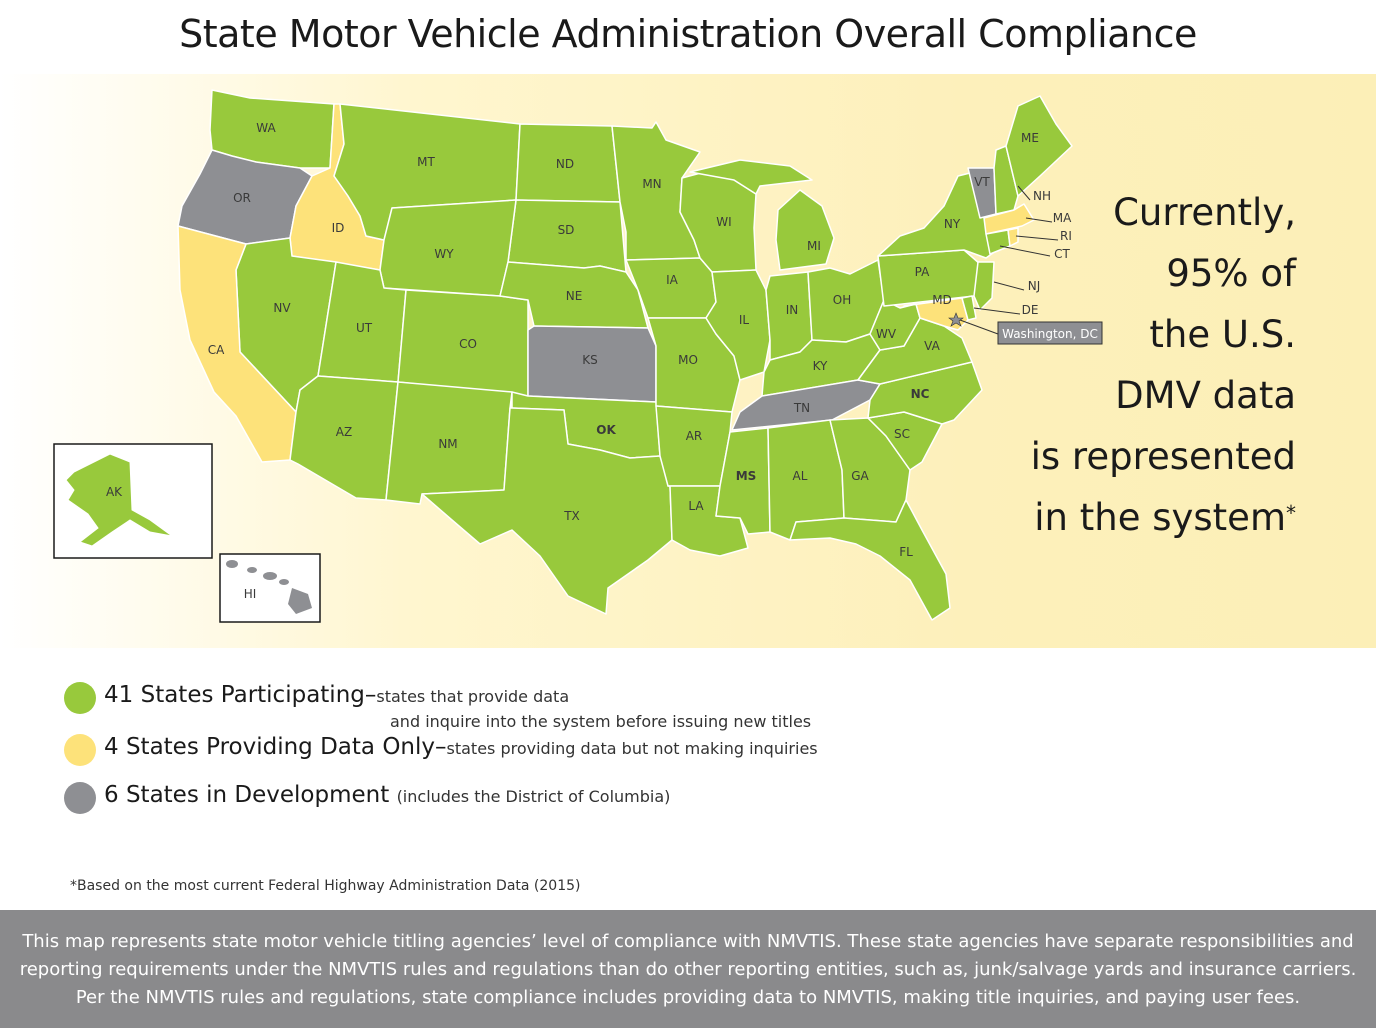 The width and height of the screenshot is (1376, 1028). I want to click on state-label-nc: NC, so click(920, 394).